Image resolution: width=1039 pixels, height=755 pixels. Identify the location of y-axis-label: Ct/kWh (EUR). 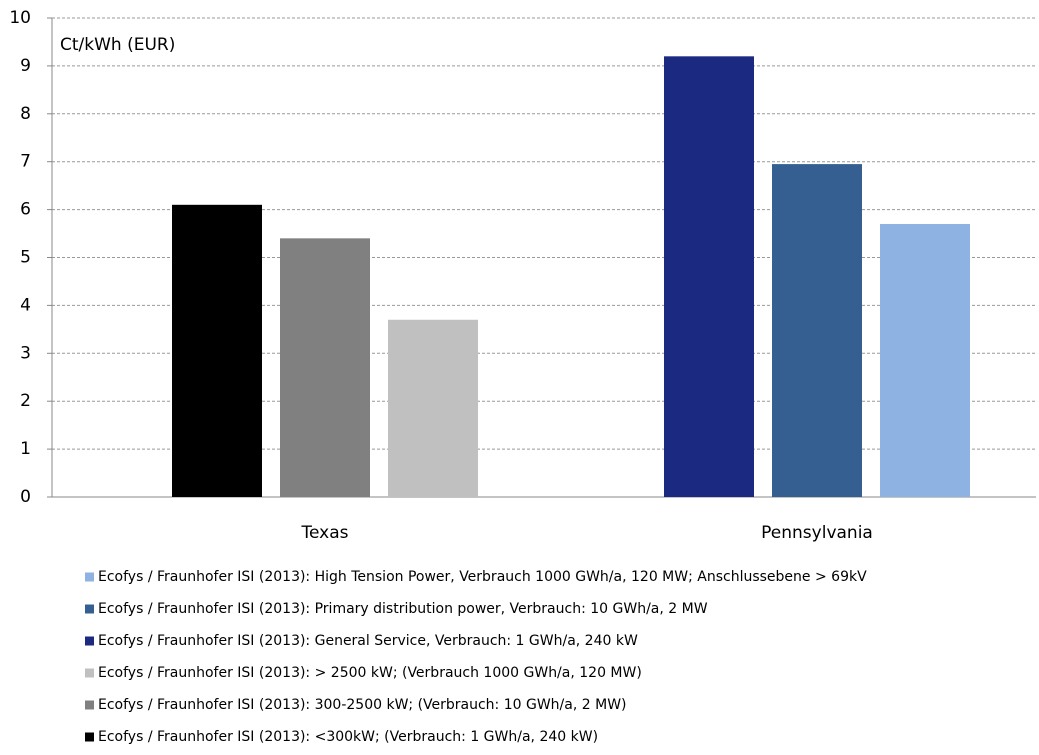
(117, 45).